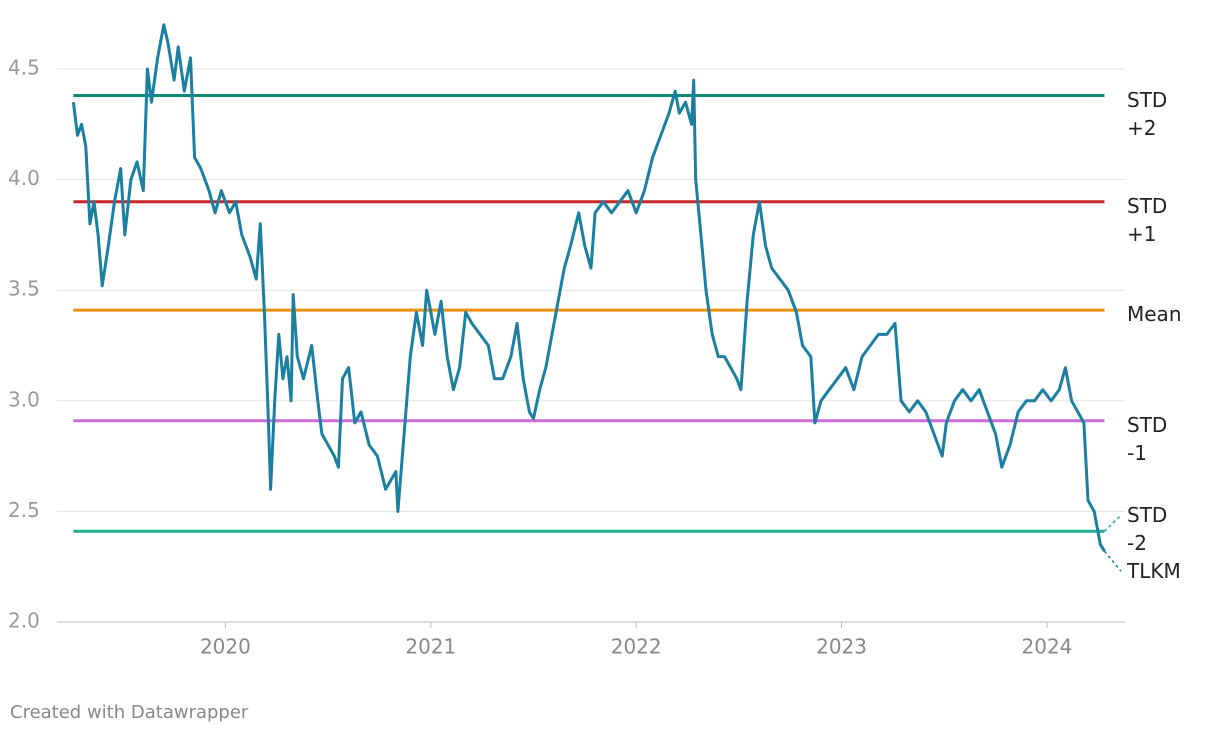  What do you see at coordinates (1147, 113) in the screenshot?
I see `series-label: STD +2` at bounding box center [1147, 113].